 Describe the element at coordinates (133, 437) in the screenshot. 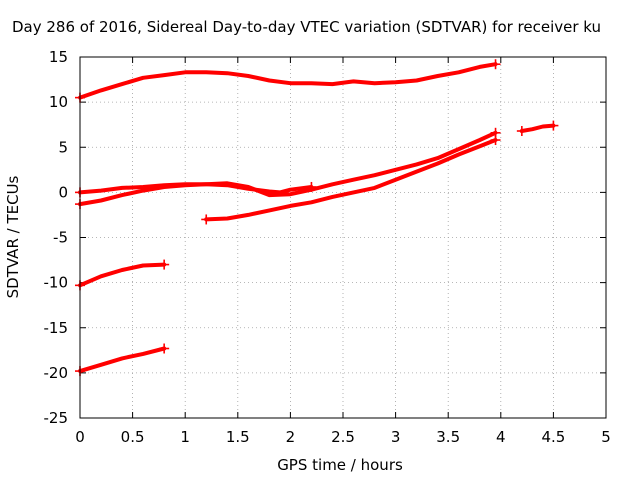

I see `x-tick-label: 0.5` at that location.